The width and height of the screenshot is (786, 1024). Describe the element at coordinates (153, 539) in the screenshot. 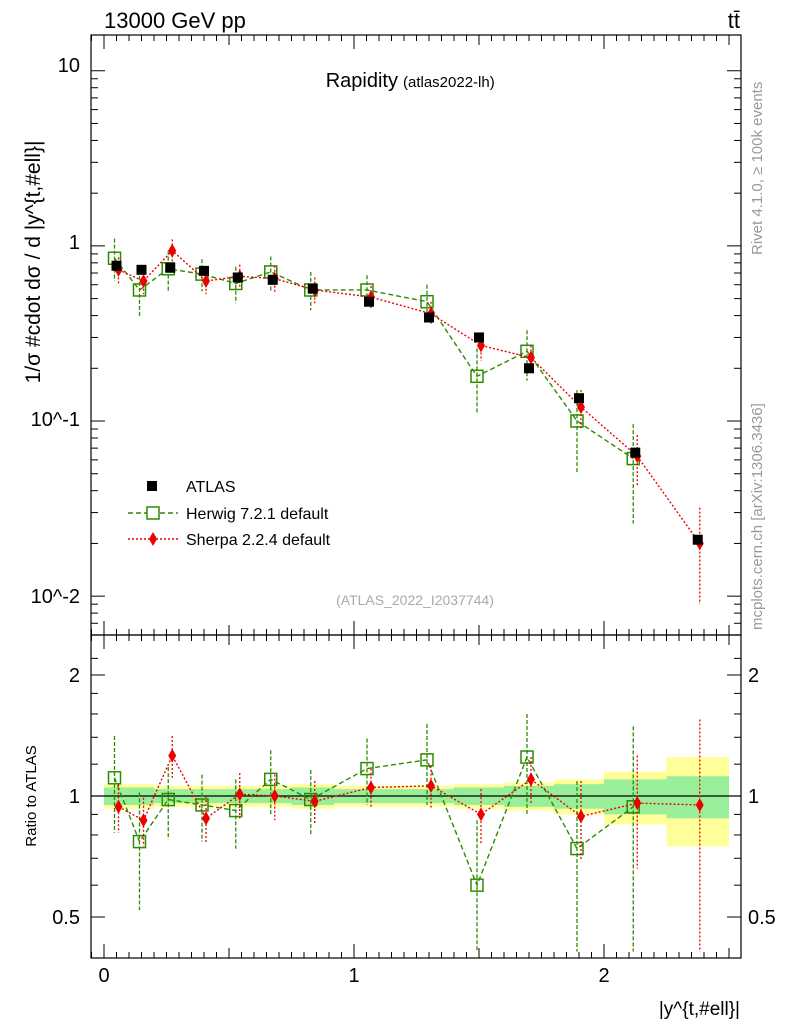

I see `legend-marker-sherpa` at that location.